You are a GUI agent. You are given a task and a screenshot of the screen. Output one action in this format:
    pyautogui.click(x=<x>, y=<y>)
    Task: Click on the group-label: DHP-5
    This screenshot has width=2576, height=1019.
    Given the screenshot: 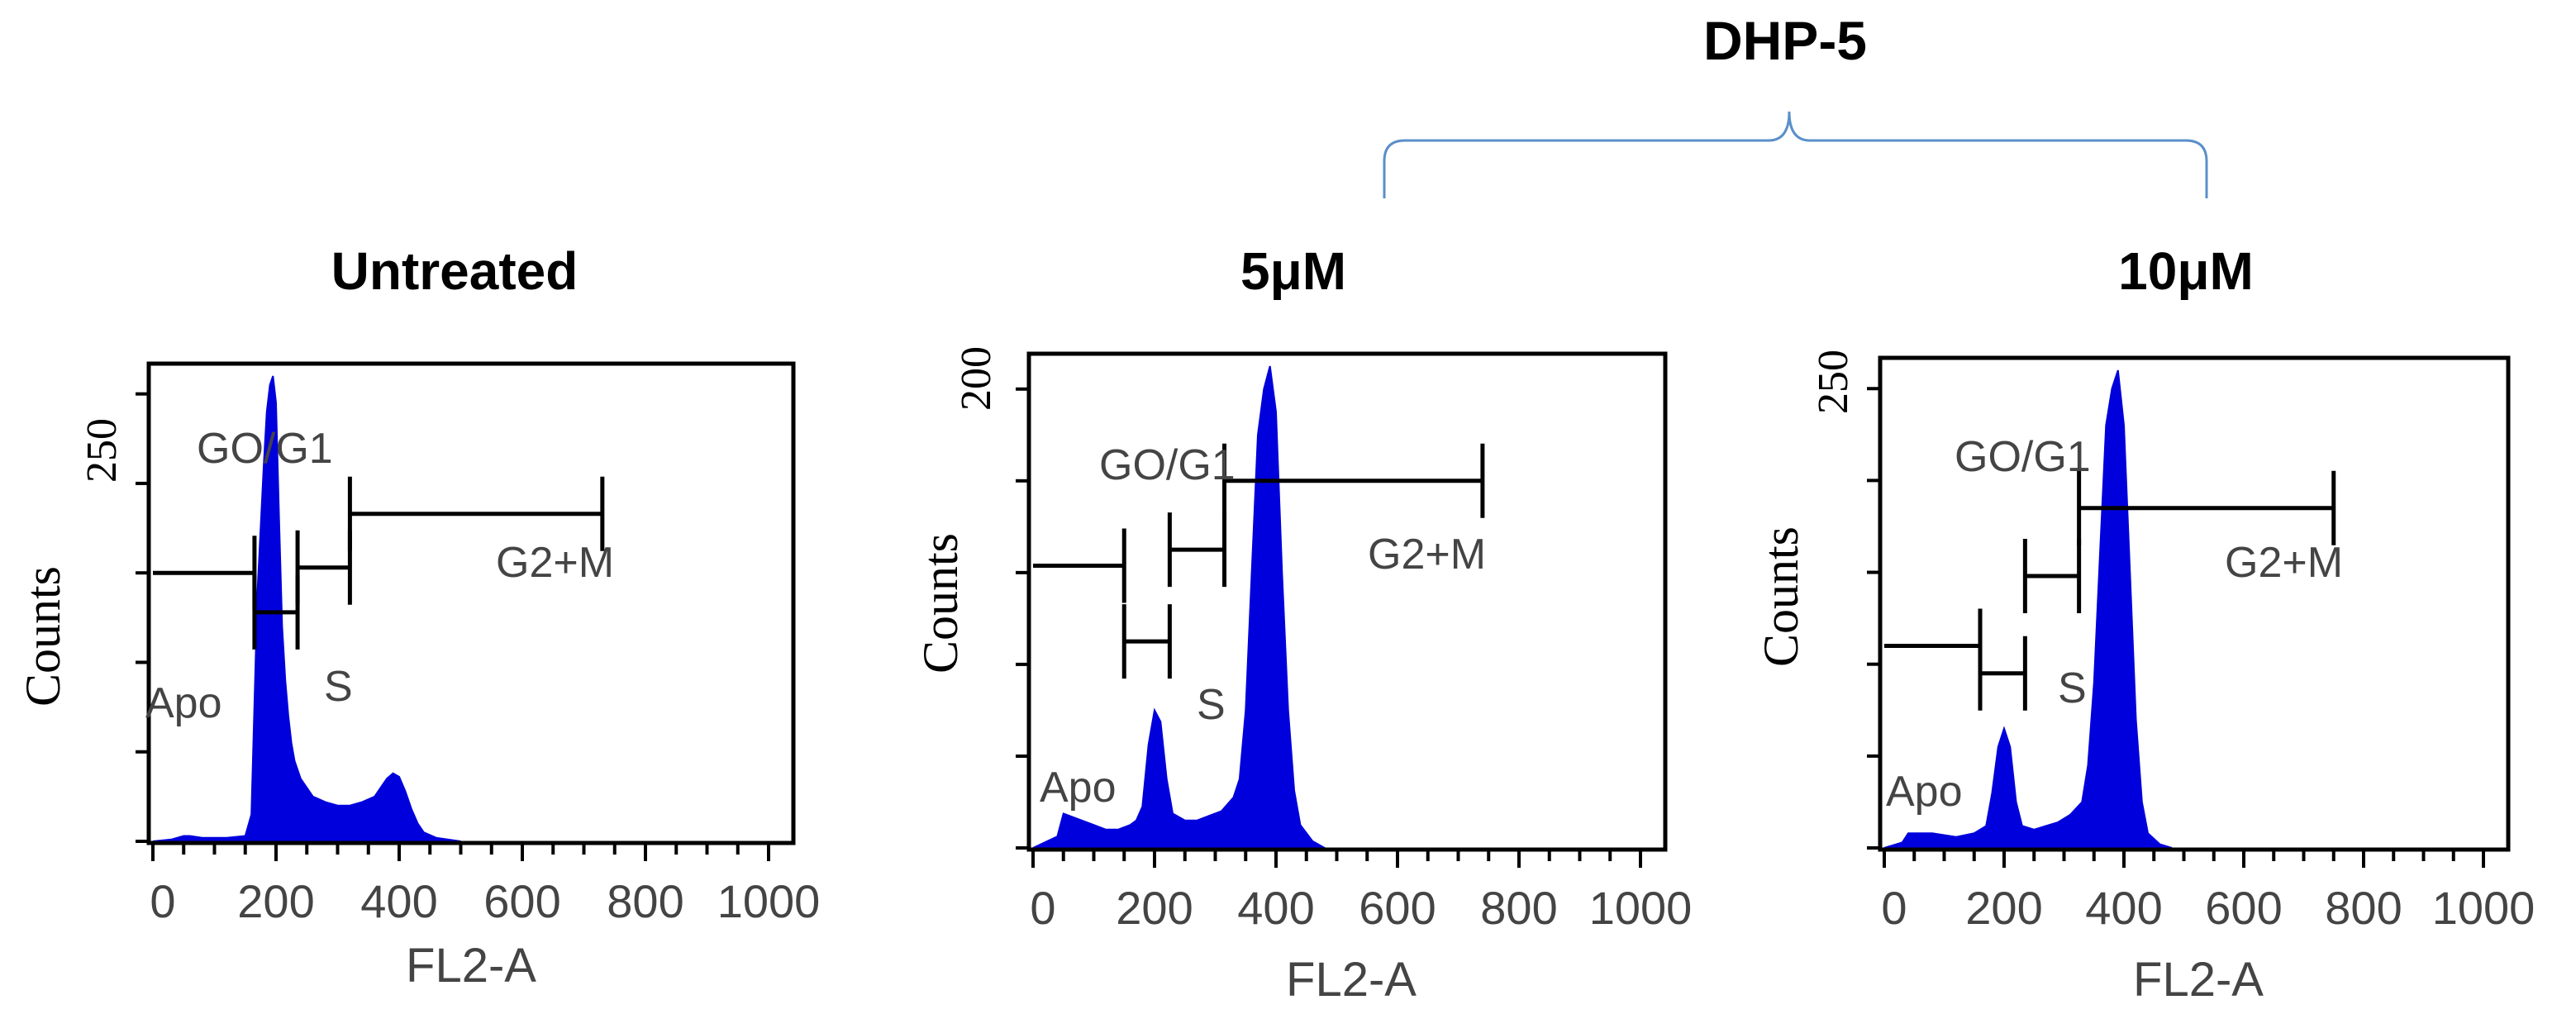 What is the action you would take?
    pyautogui.click(x=1785, y=40)
    